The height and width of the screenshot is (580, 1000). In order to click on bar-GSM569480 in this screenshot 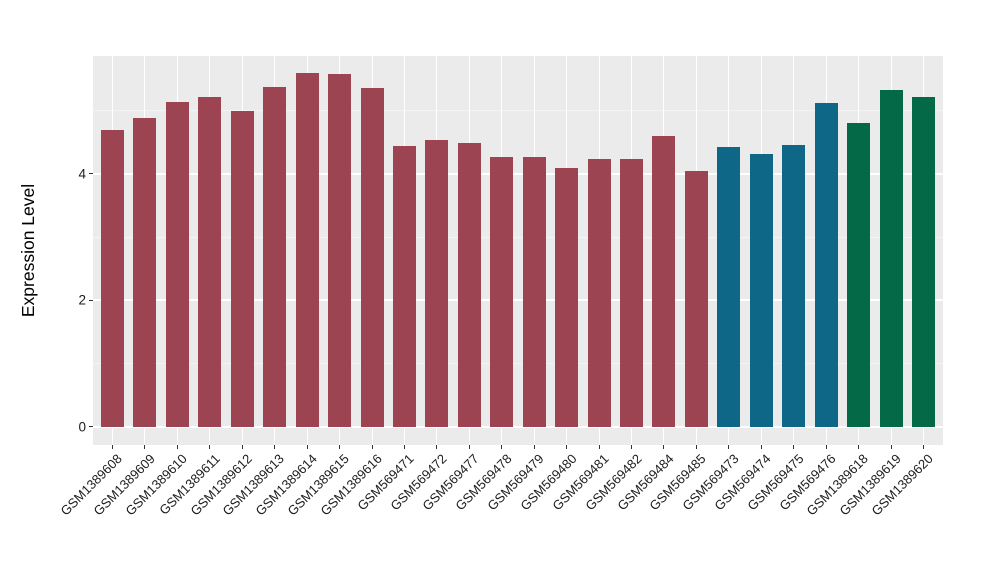, I will do `click(567, 297)`.